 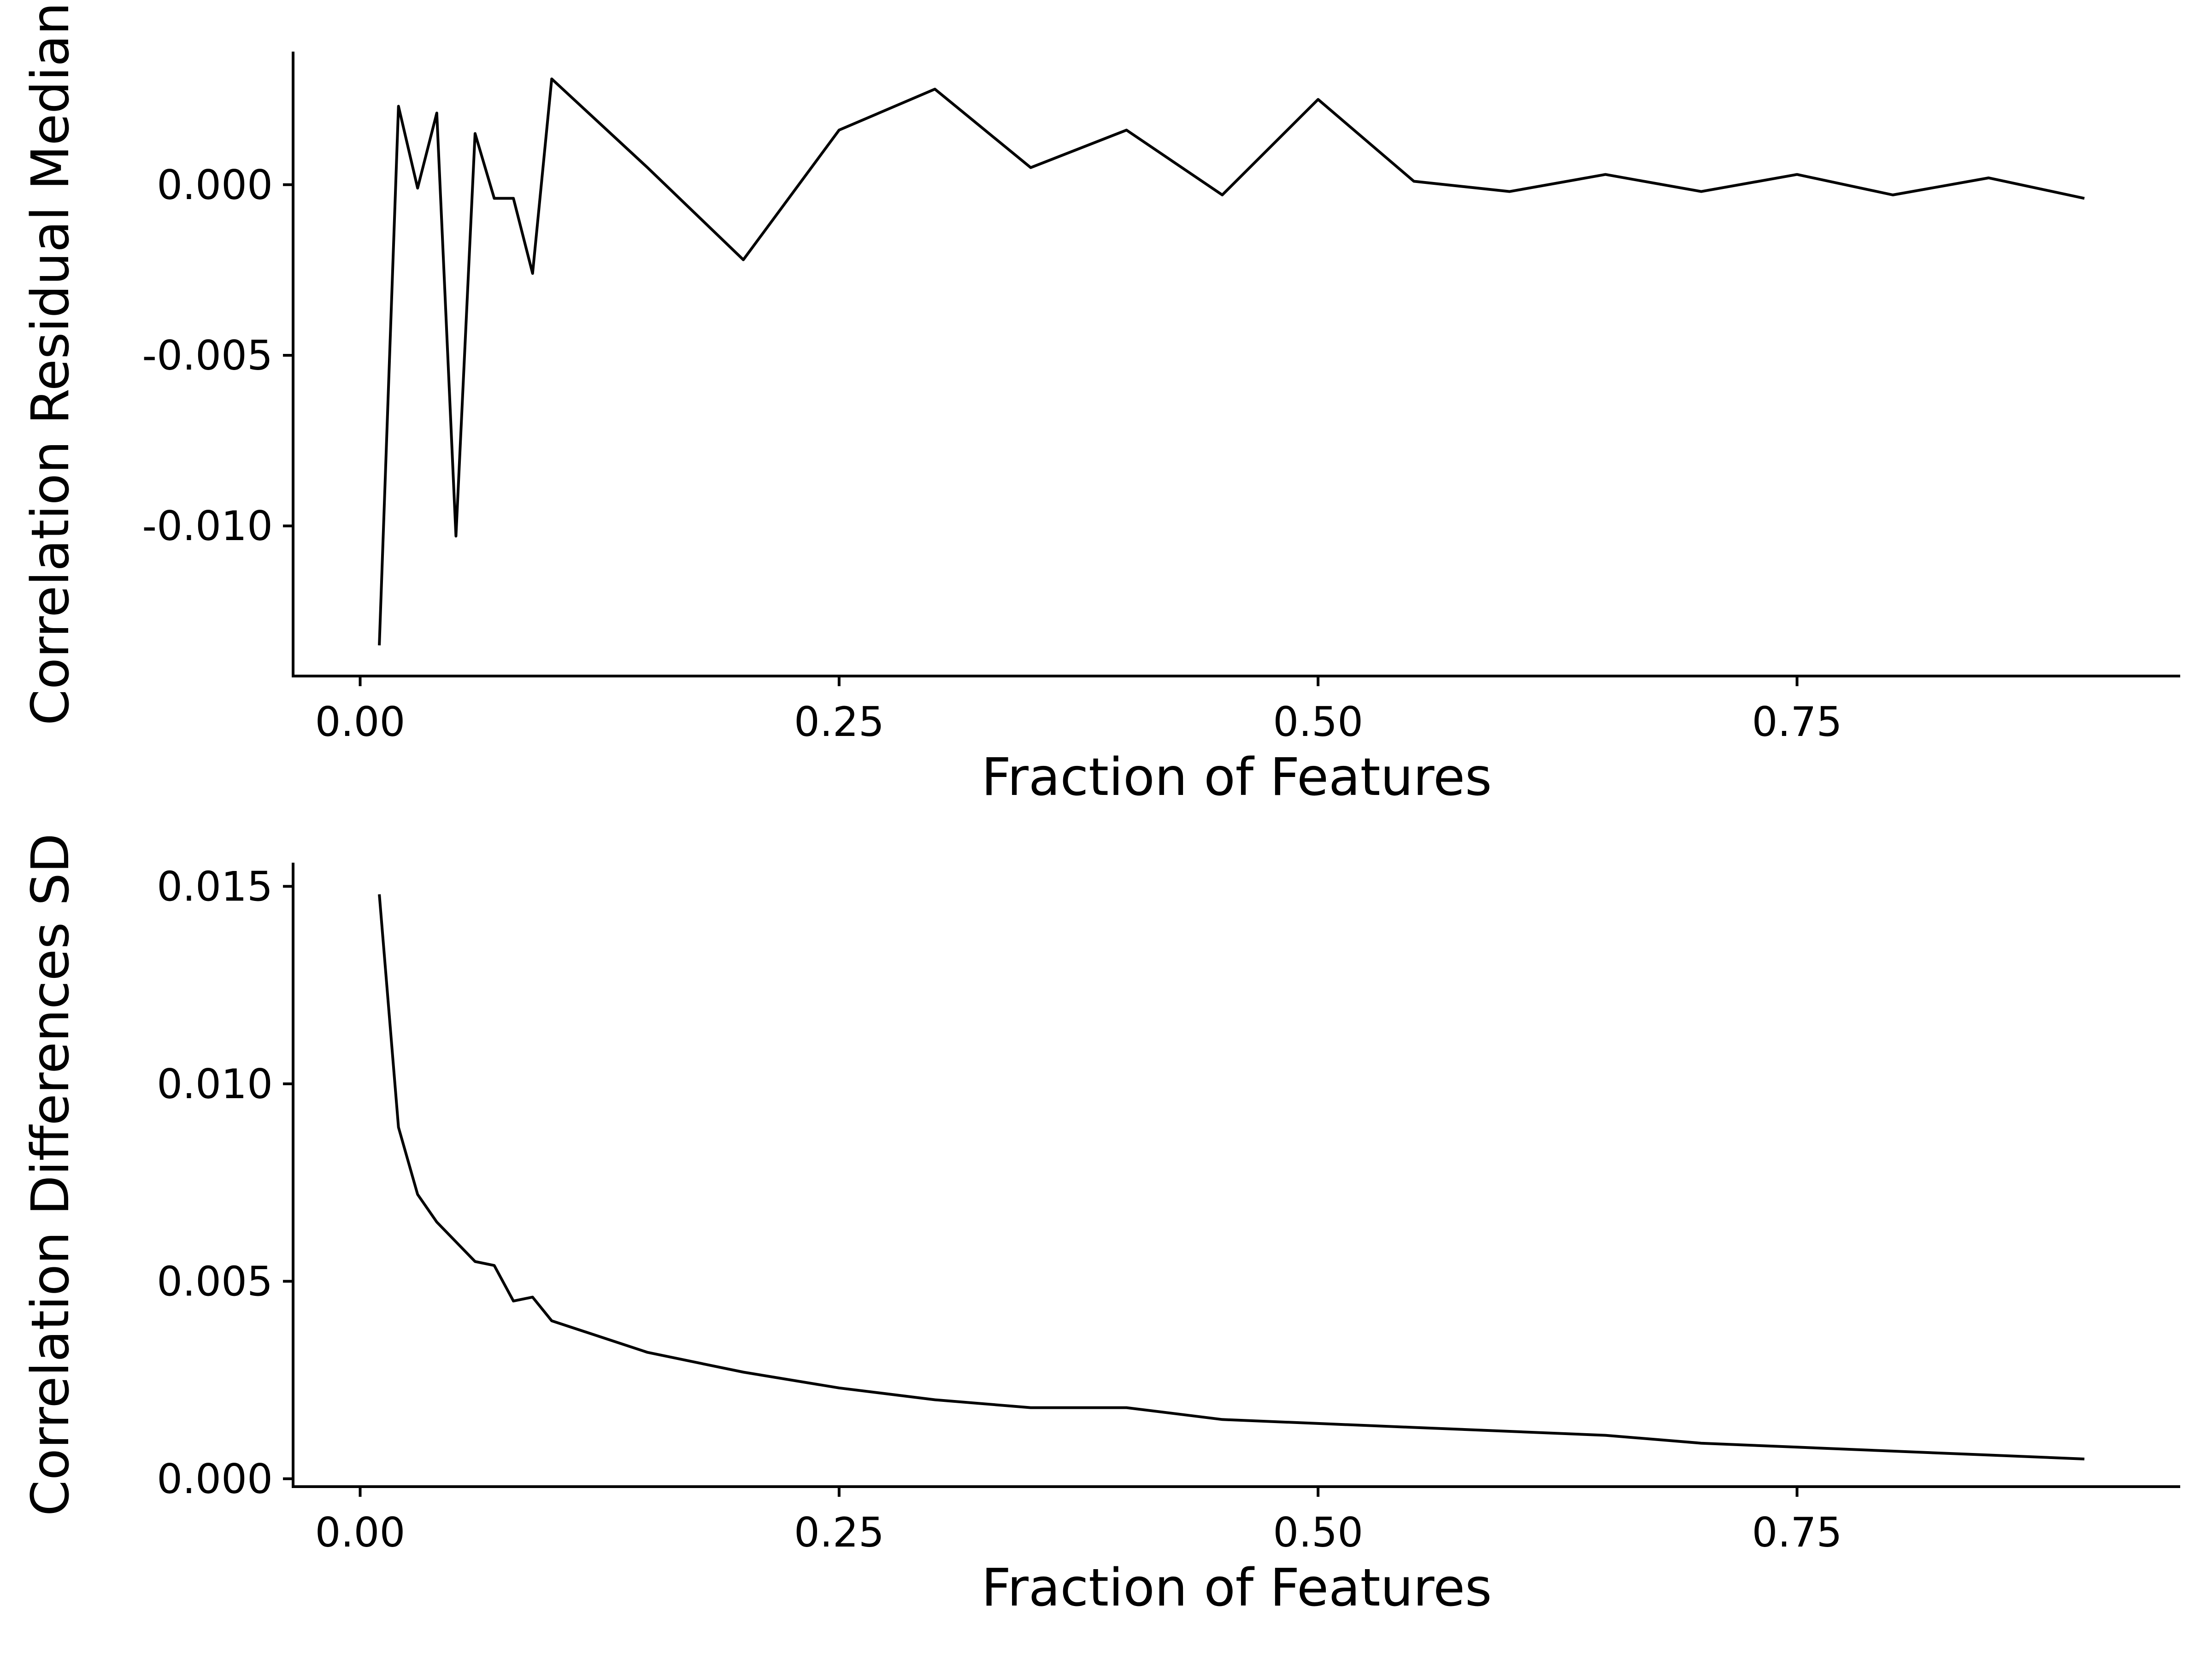 What do you see at coordinates (51, 1174) in the screenshot?
I see `y-axis-label: Correlation Differences SD` at bounding box center [51, 1174].